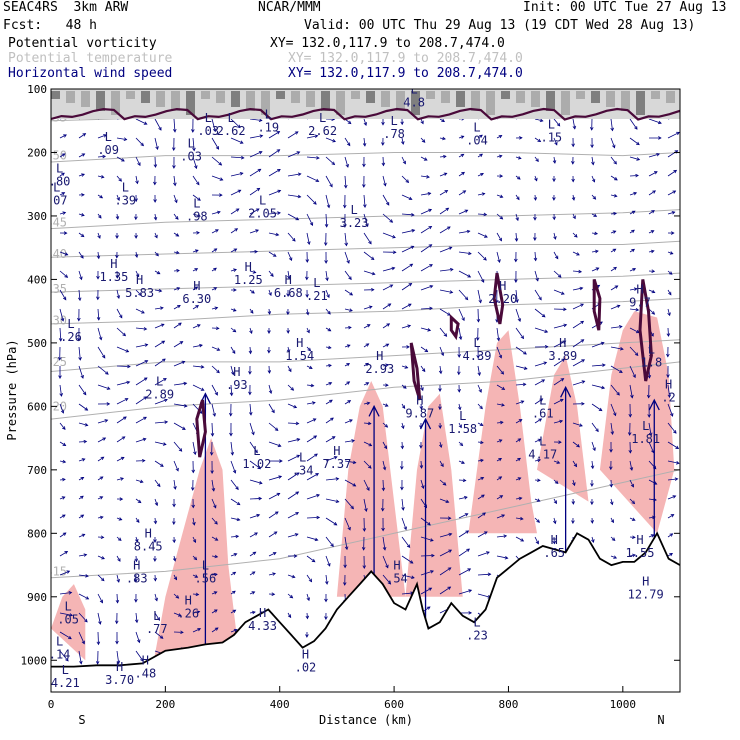 This screenshot has width=740, height=740. What do you see at coordinates (196, 286) in the screenshot?
I see `extremum-type: H` at bounding box center [196, 286].